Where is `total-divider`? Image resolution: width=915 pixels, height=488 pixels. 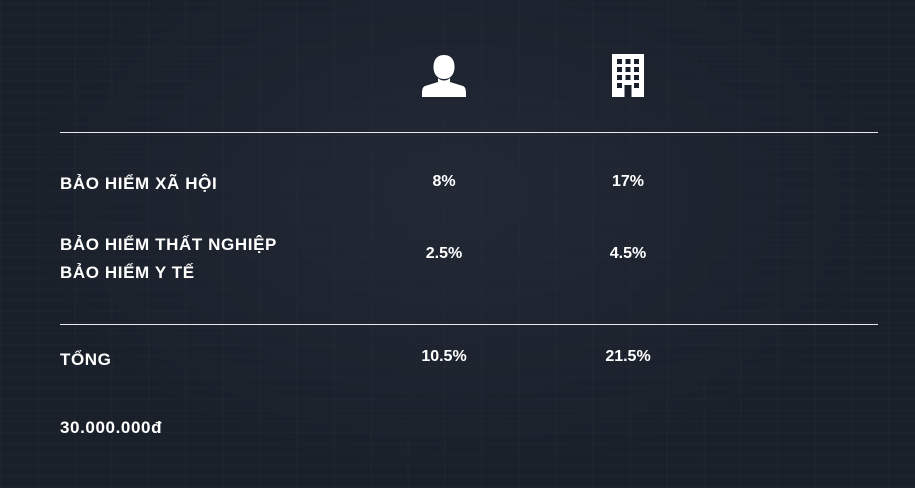 total-divider is located at coordinates (469, 324).